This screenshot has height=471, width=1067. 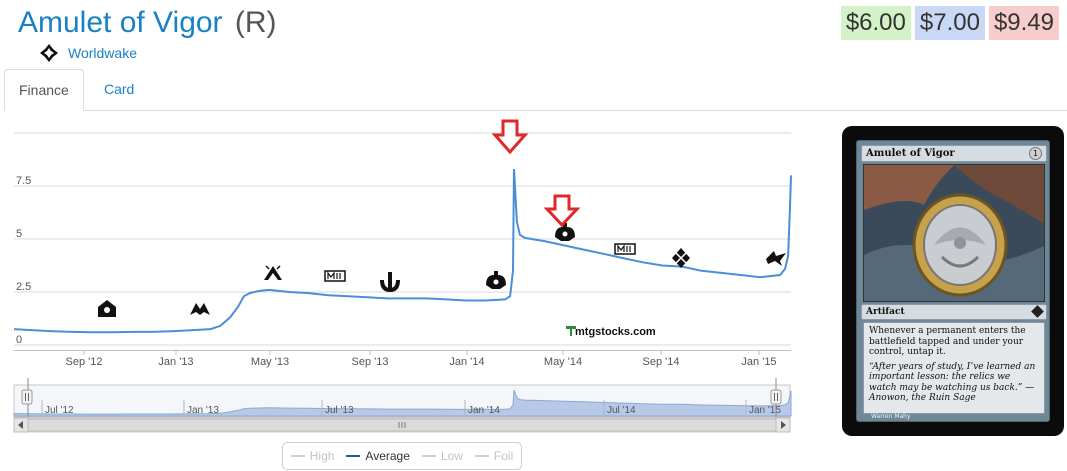 What do you see at coordinates (954, 312) in the screenshot?
I see `card-type-line: Artifact` at bounding box center [954, 312].